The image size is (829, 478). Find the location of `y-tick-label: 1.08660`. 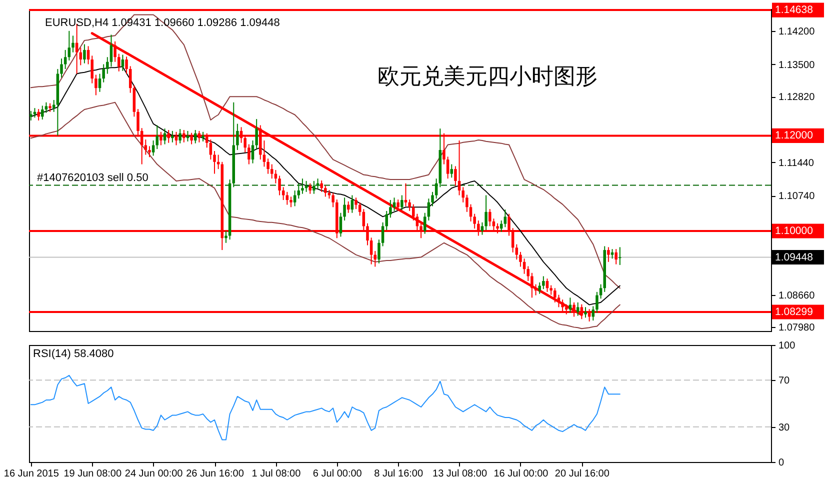

y-tick-label: 1.08660 is located at coordinates (797, 296).